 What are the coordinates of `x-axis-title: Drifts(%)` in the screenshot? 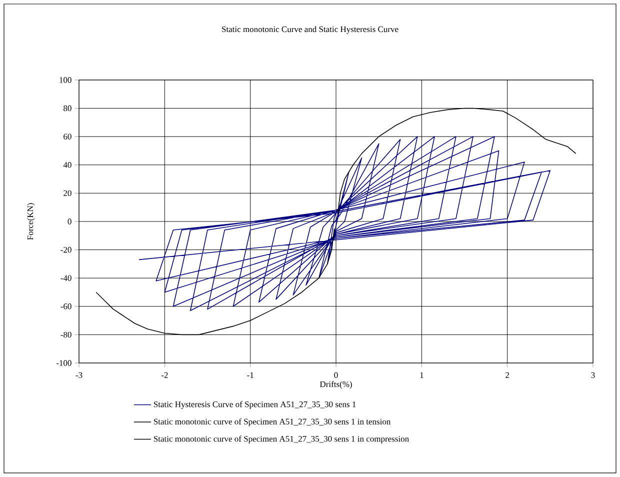 It's located at (336, 385).